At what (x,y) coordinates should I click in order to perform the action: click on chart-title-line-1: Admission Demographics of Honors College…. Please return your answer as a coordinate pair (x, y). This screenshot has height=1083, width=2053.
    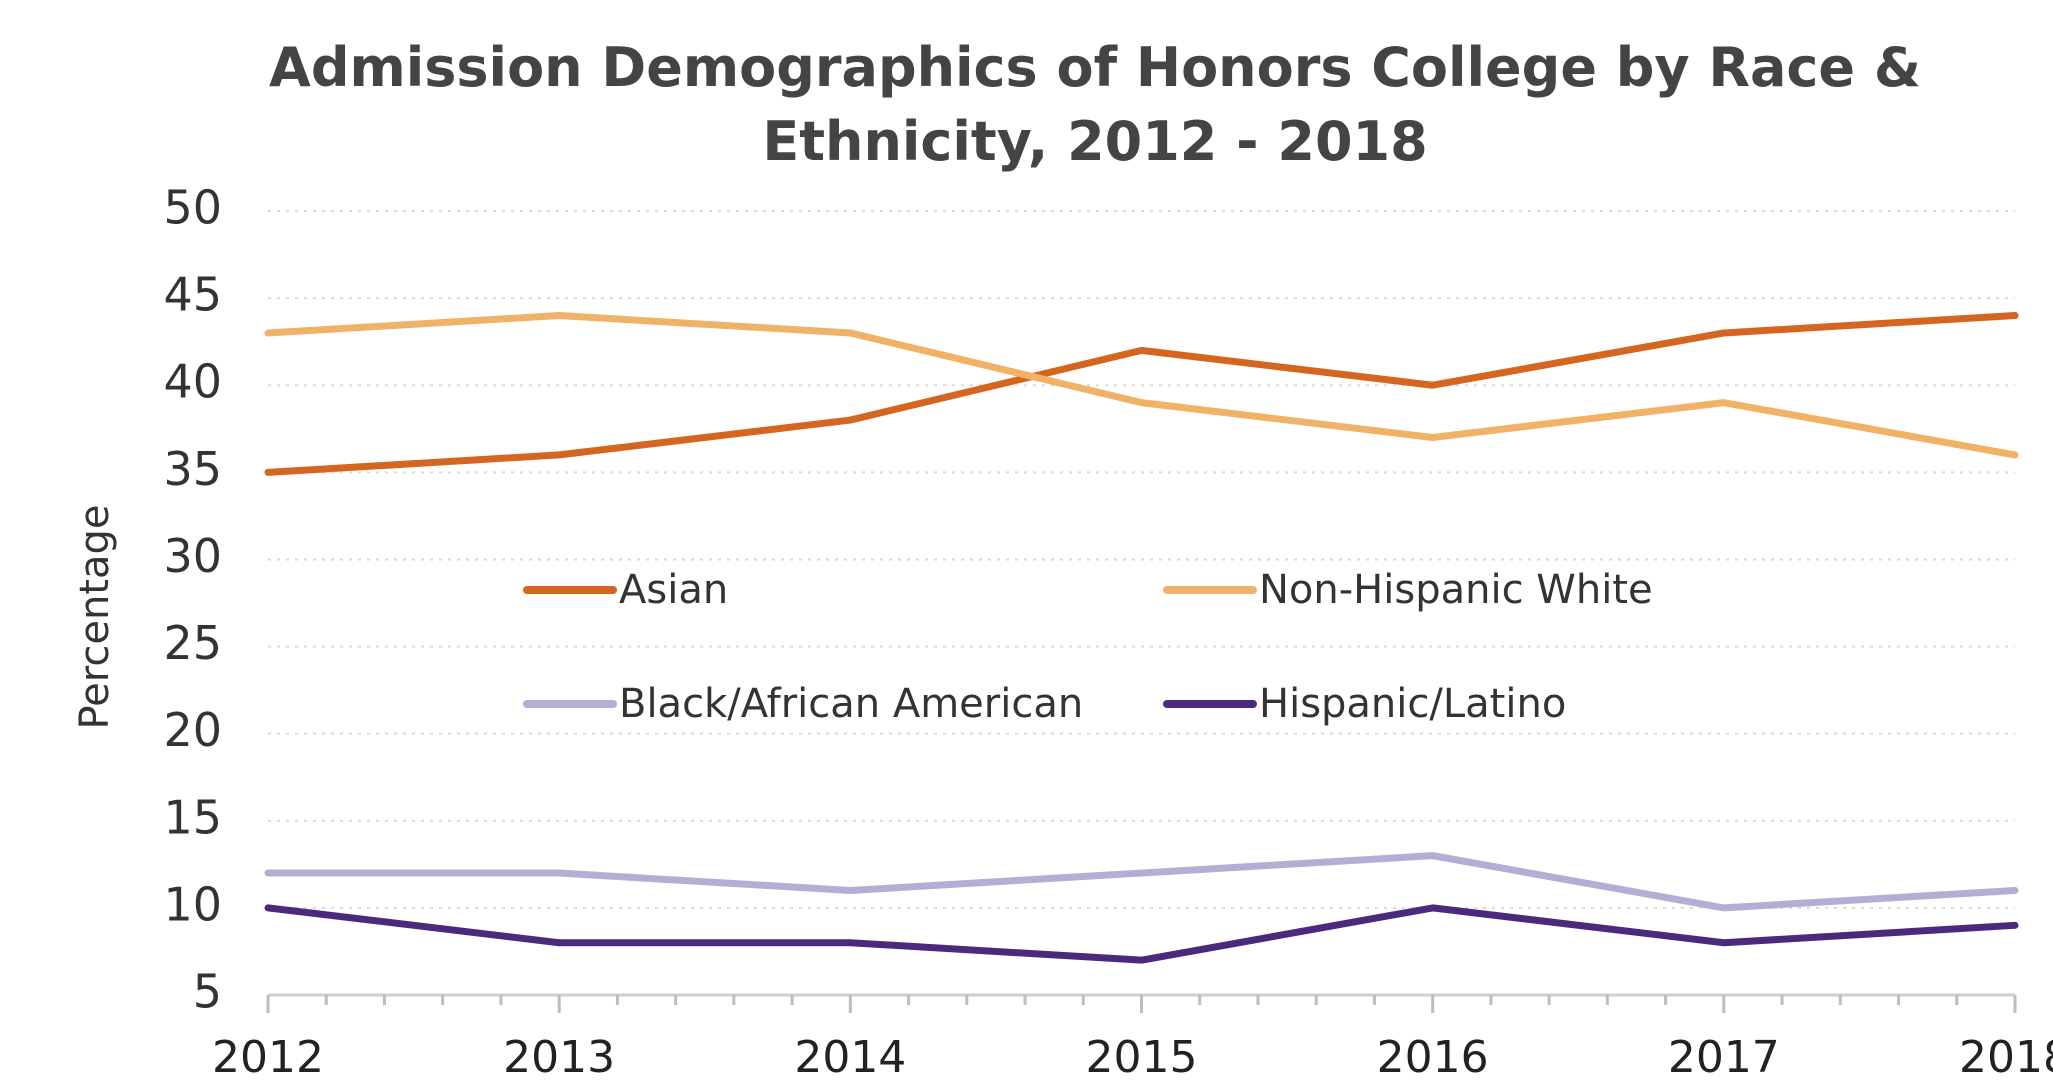
    Looking at the image, I should click on (1095, 67).